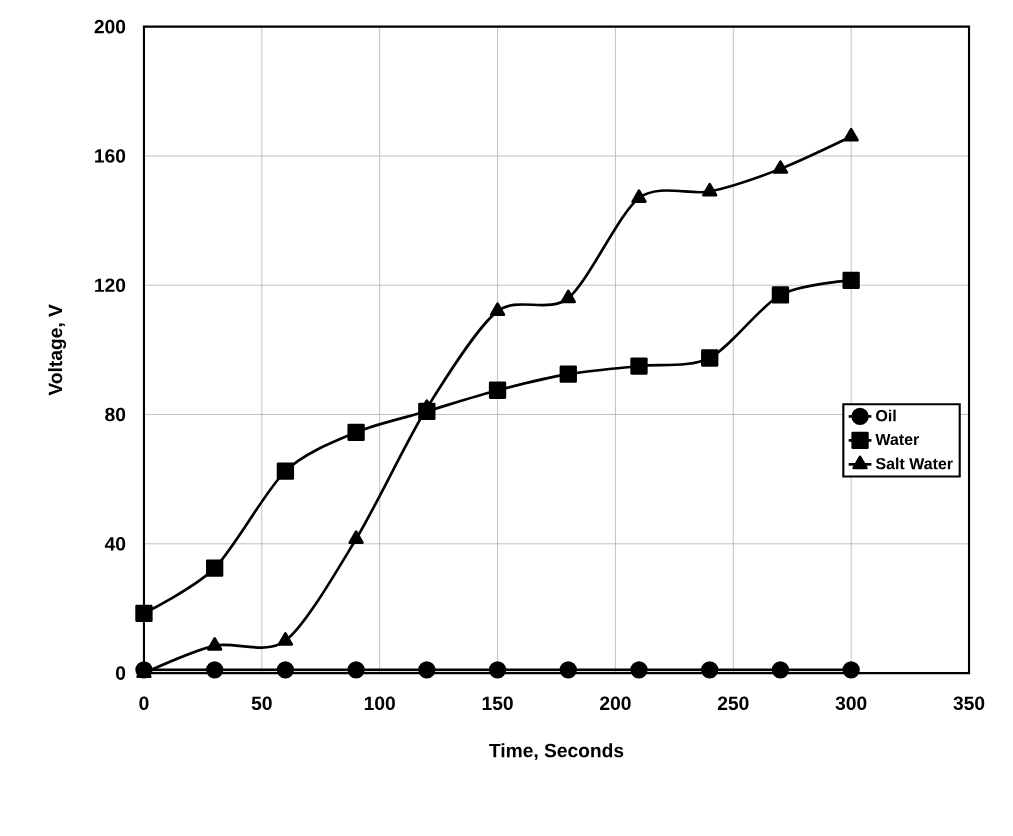 This screenshot has width=1013, height=836. I want to click on y-axis-title: Voltage, V, so click(57, 350).